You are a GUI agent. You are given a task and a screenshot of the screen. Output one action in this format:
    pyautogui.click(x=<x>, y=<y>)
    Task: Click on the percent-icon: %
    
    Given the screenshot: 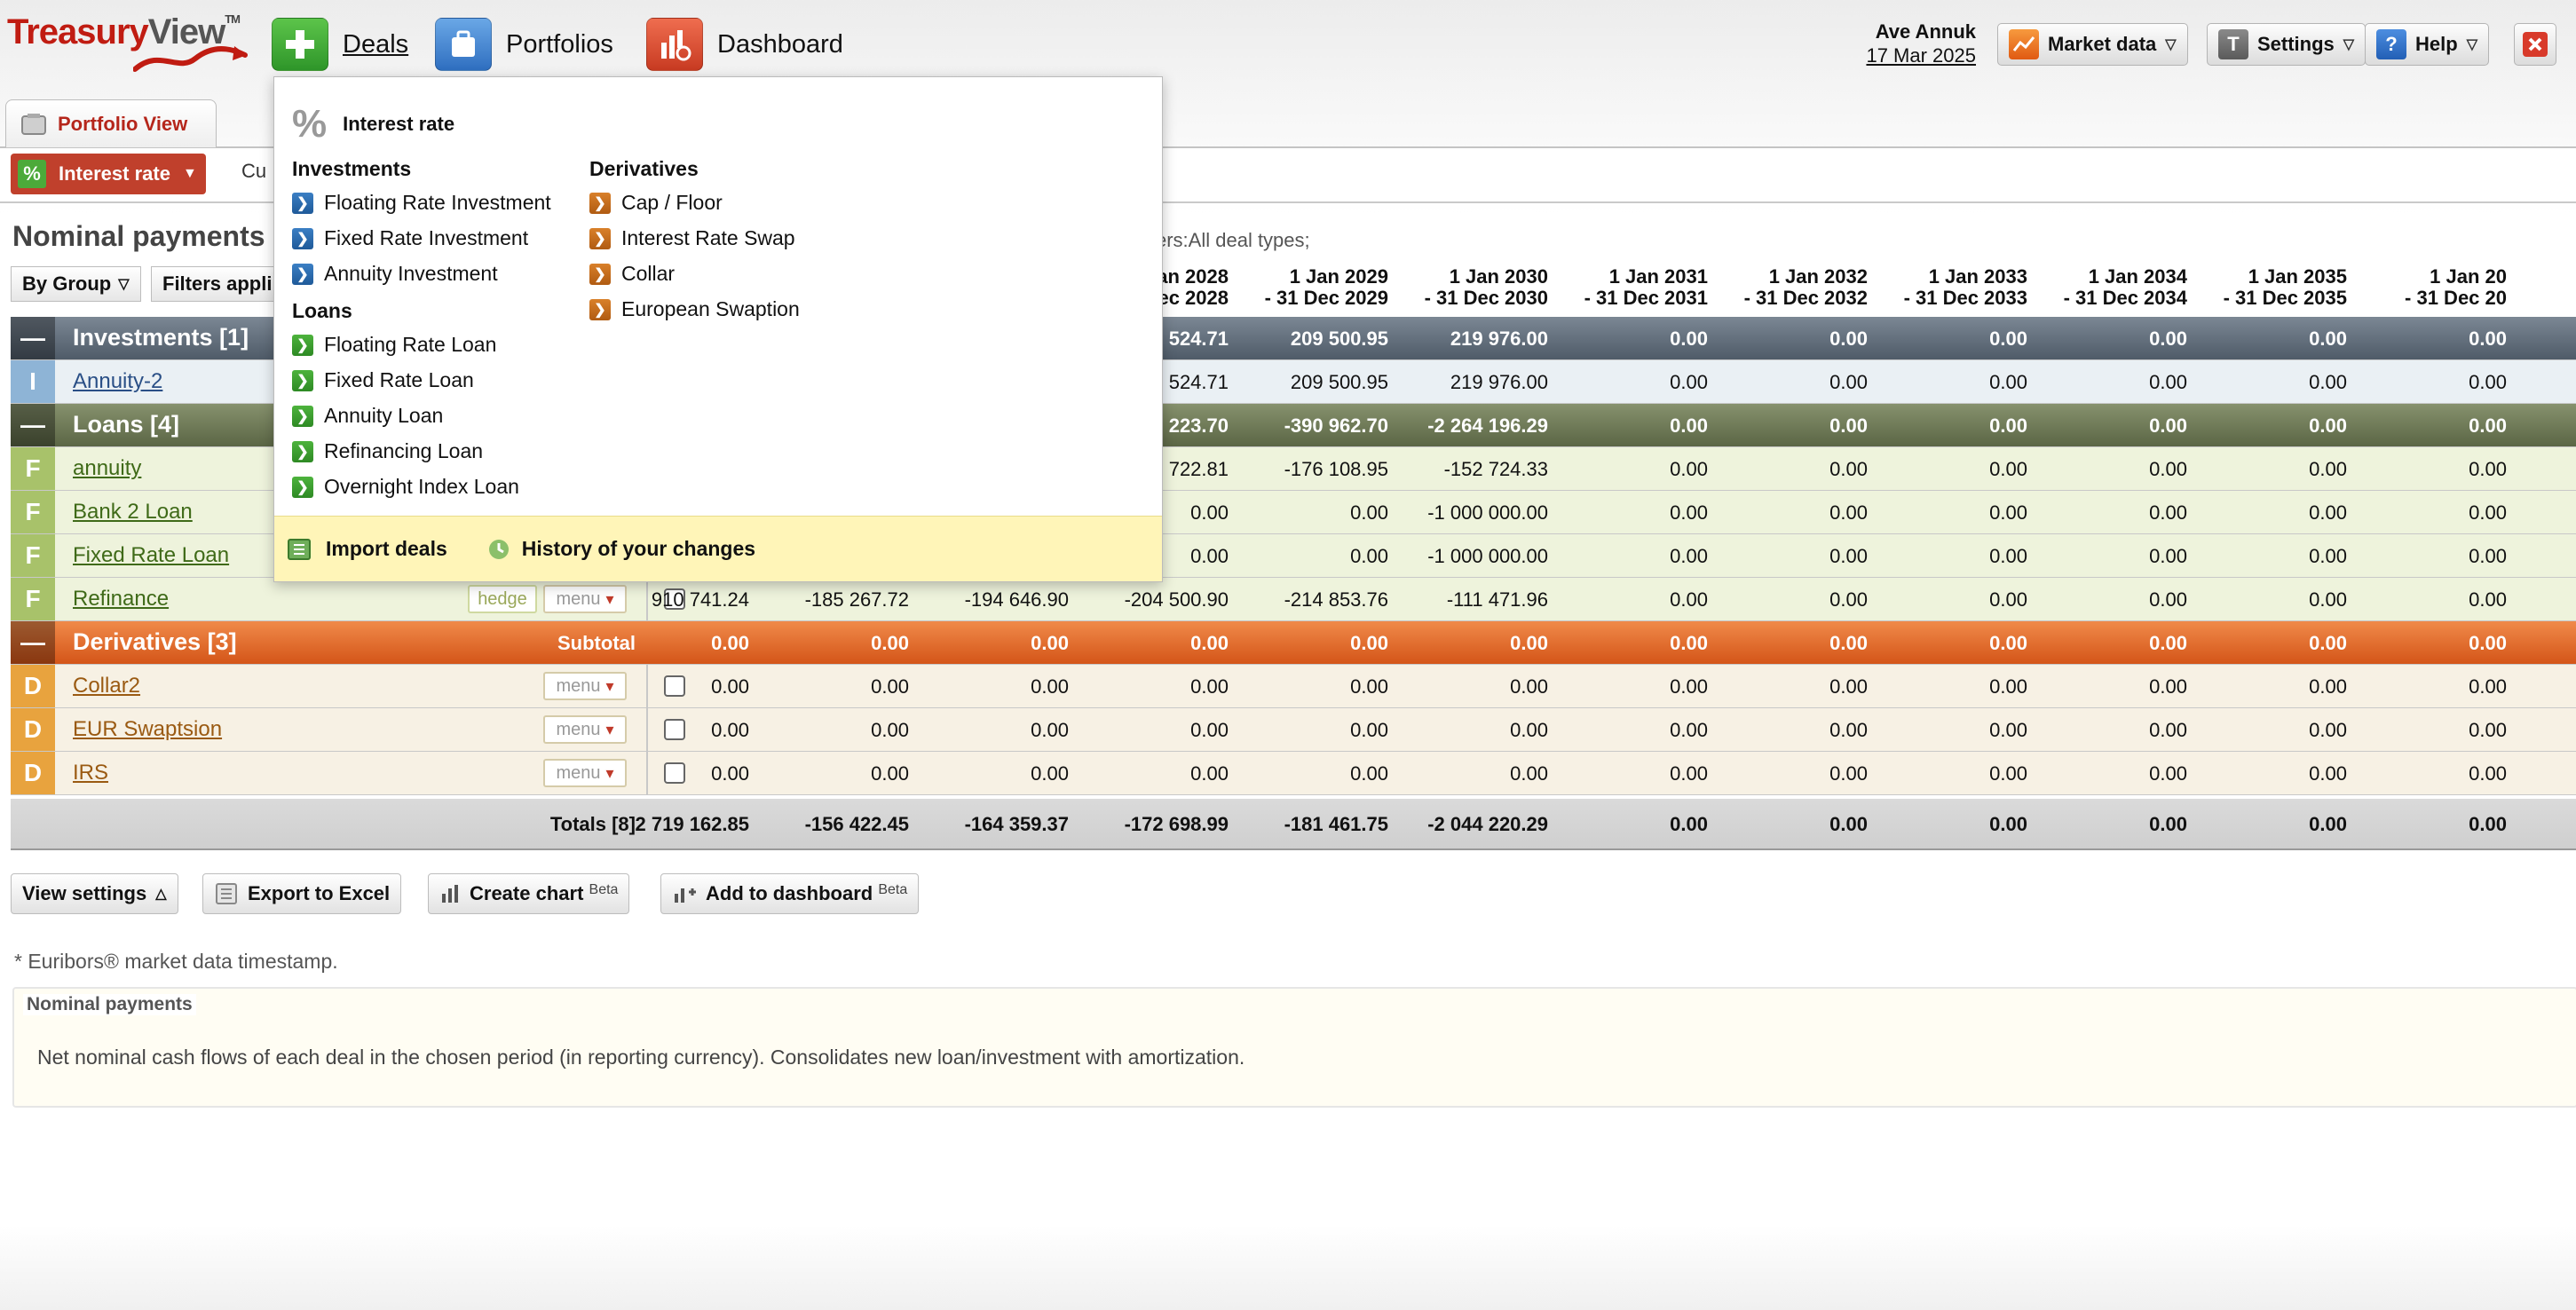 What is the action you would take?
    pyautogui.click(x=32, y=174)
    